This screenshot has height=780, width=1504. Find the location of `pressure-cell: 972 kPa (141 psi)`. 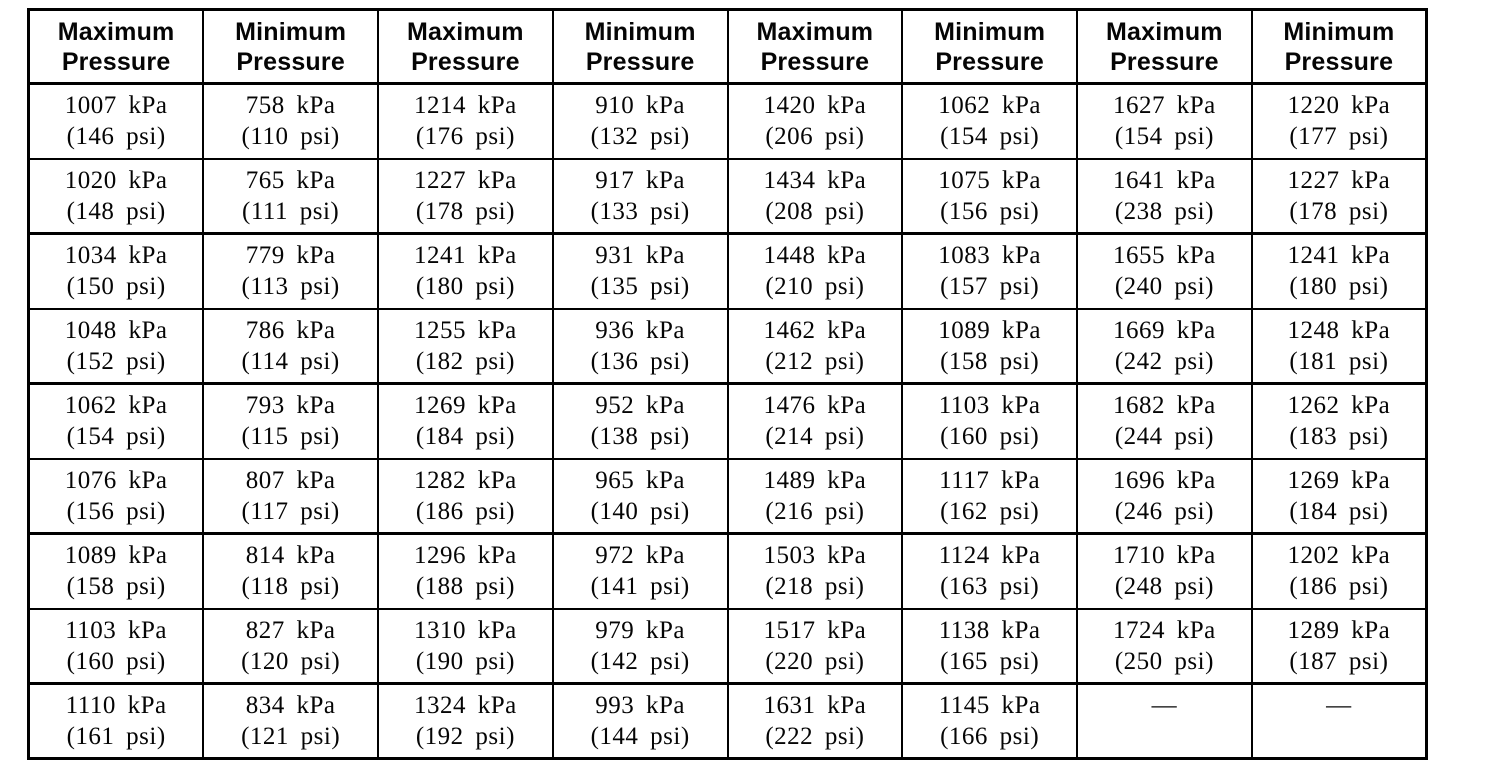

pressure-cell: 972 kPa (141 psi) is located at coordinates (640, 571).